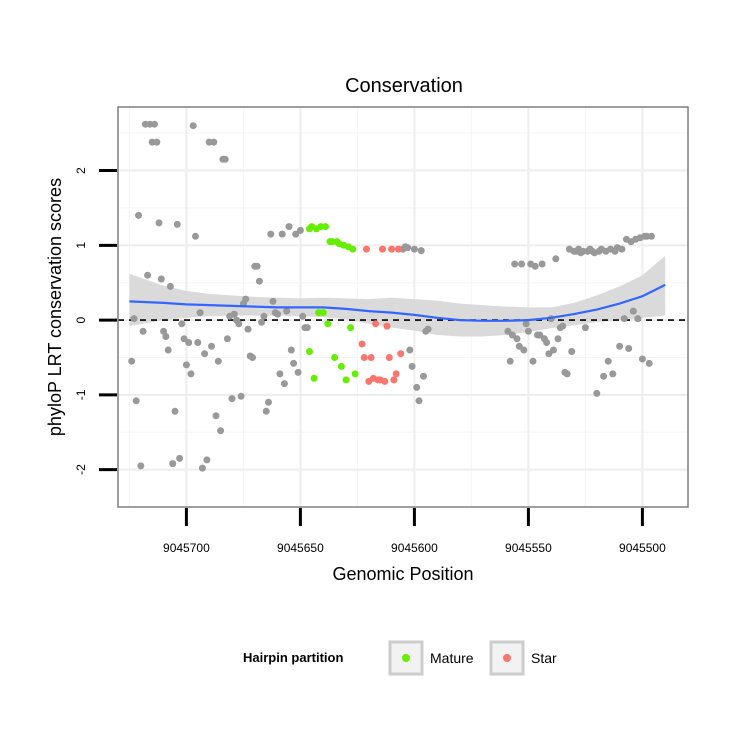 The width and height of the screenshot is (750, 750). What do you see at coordinates (544, 658) in the screenshot?
I see `legend-label-star: Star` at bounding box center [544, 658].